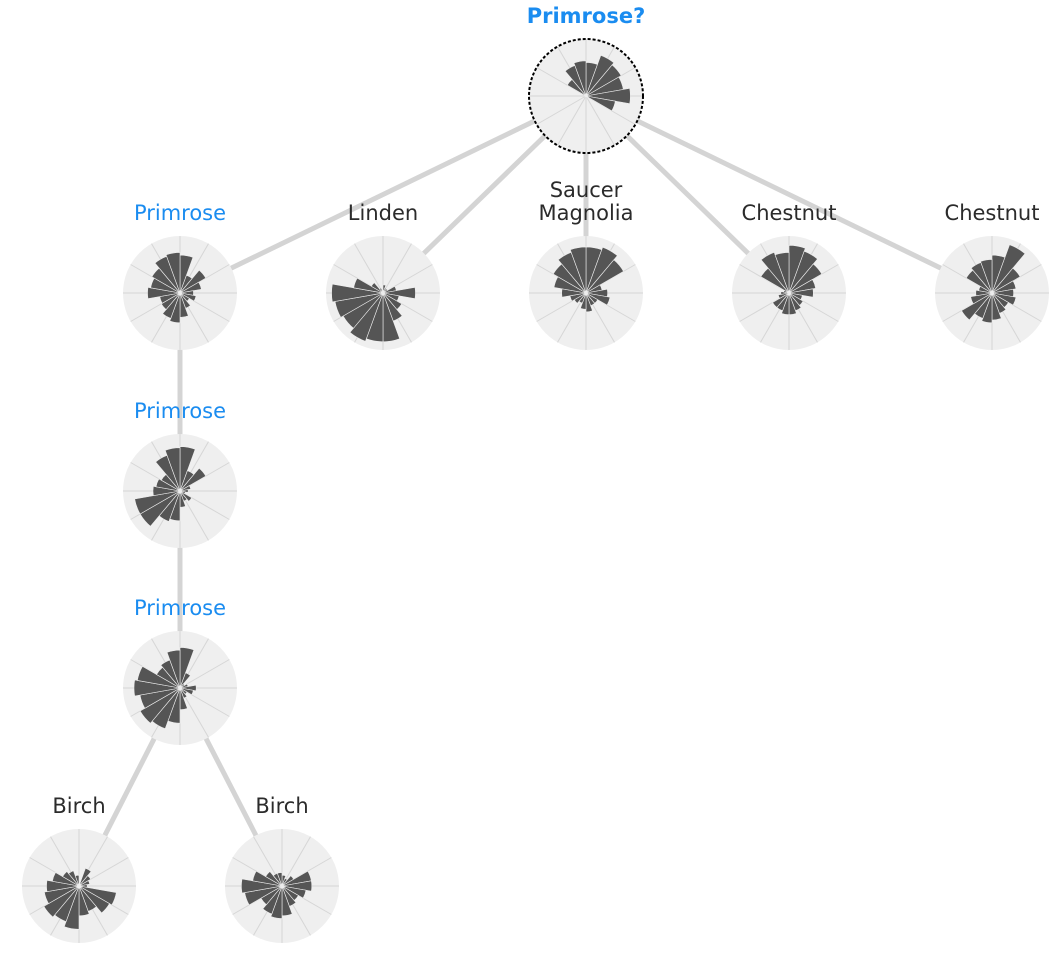  I want to click on node-primrose-3: Primrose, so click(180, 670).